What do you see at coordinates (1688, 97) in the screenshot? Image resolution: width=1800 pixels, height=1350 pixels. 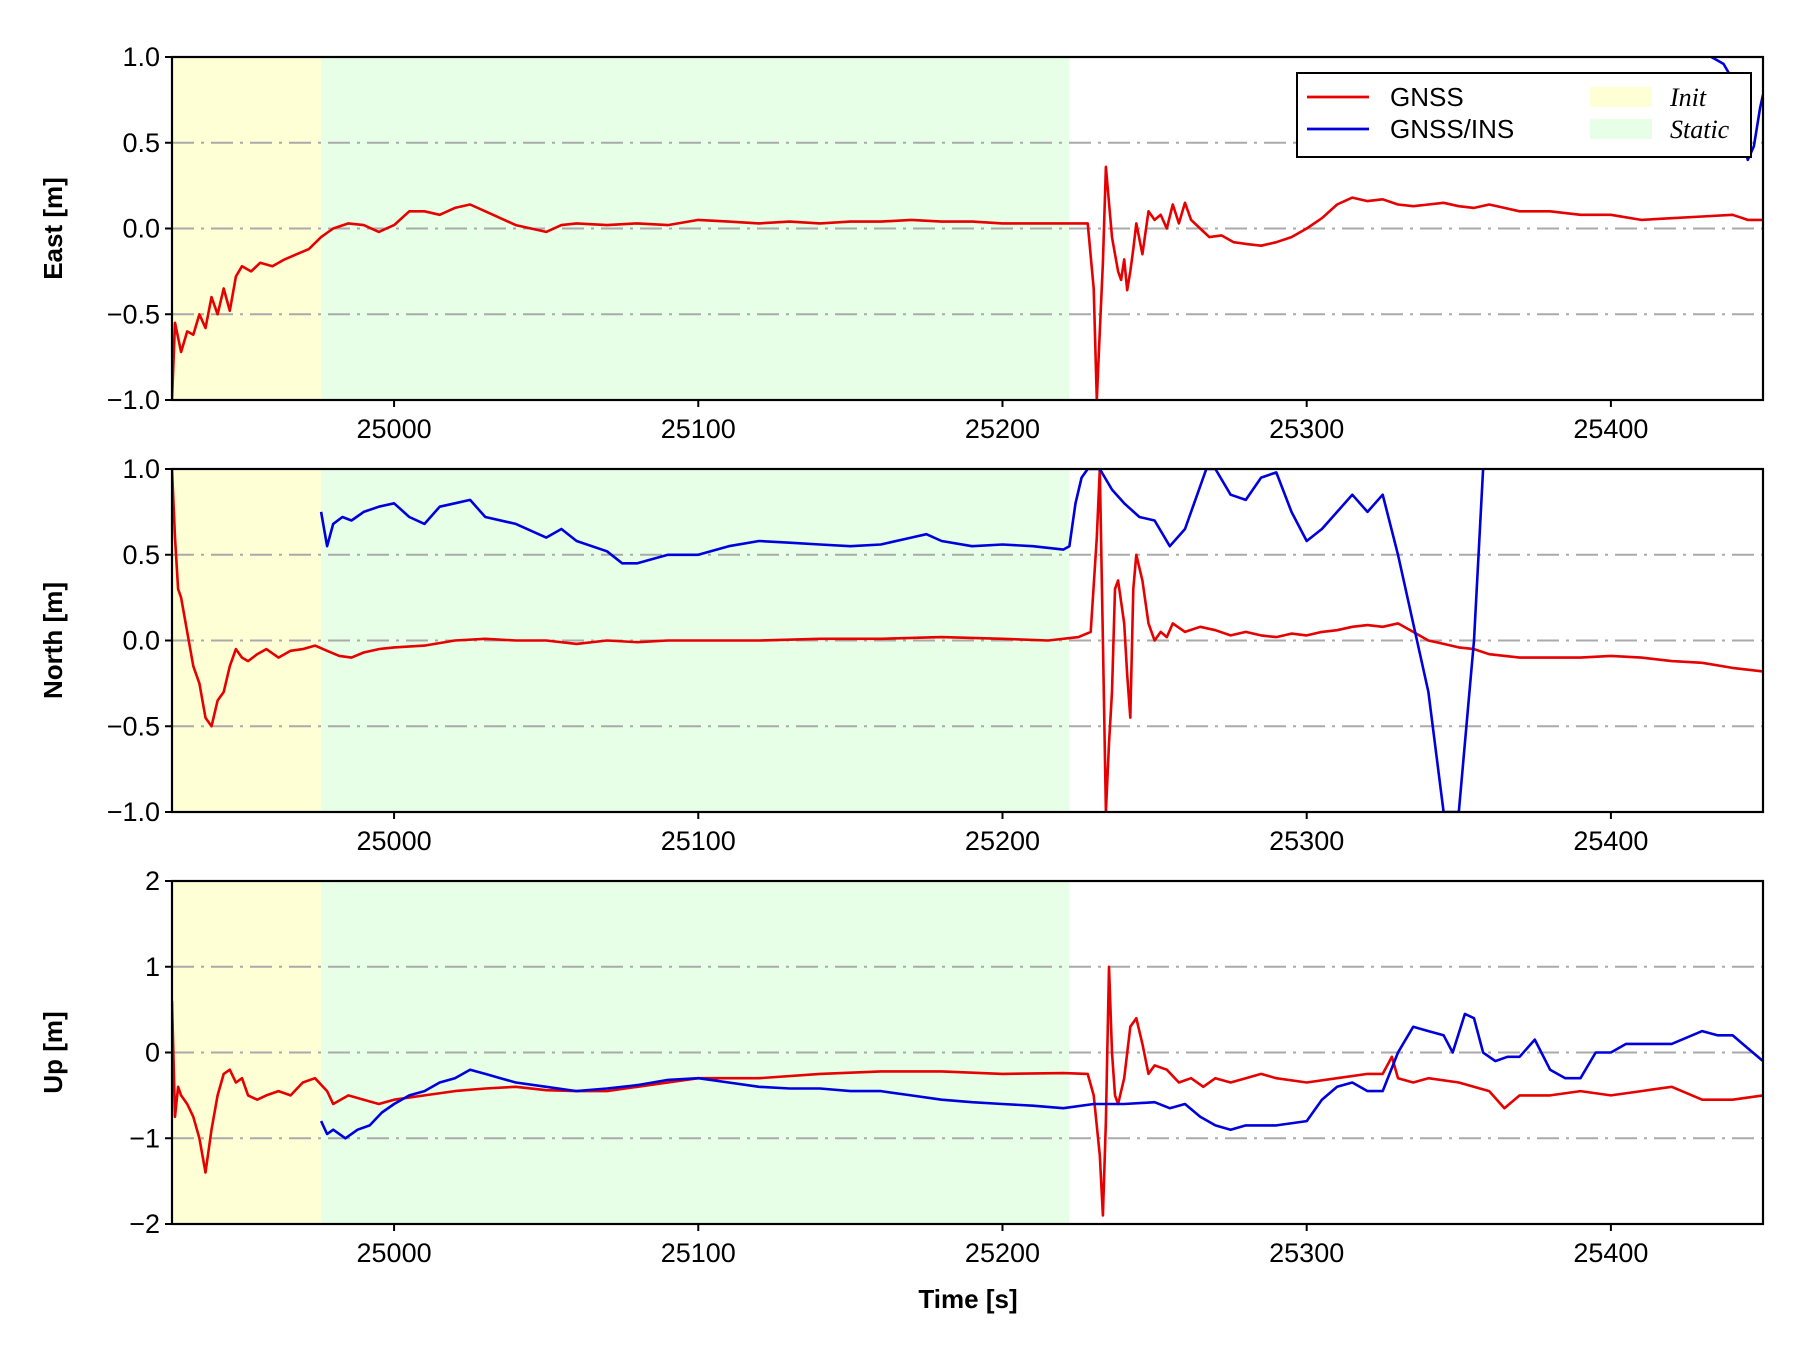 I see `init-legend-label: Init` at bounding box center [1688, 97].